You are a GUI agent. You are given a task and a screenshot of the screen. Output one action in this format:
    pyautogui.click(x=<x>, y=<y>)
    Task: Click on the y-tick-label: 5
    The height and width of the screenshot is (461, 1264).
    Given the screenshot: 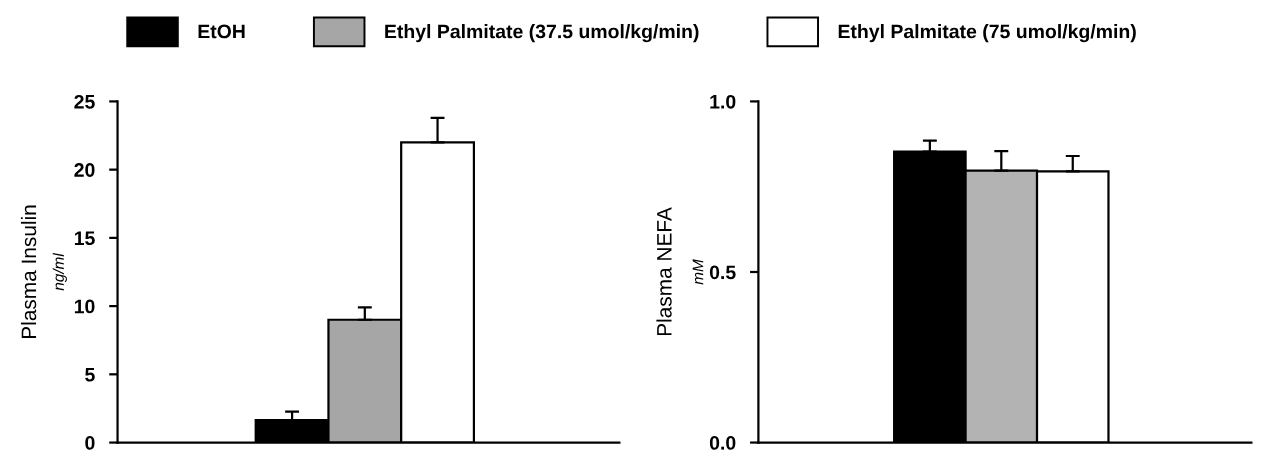 What is the action you would take?
    pyautogui.click(x=90, y=375)
    